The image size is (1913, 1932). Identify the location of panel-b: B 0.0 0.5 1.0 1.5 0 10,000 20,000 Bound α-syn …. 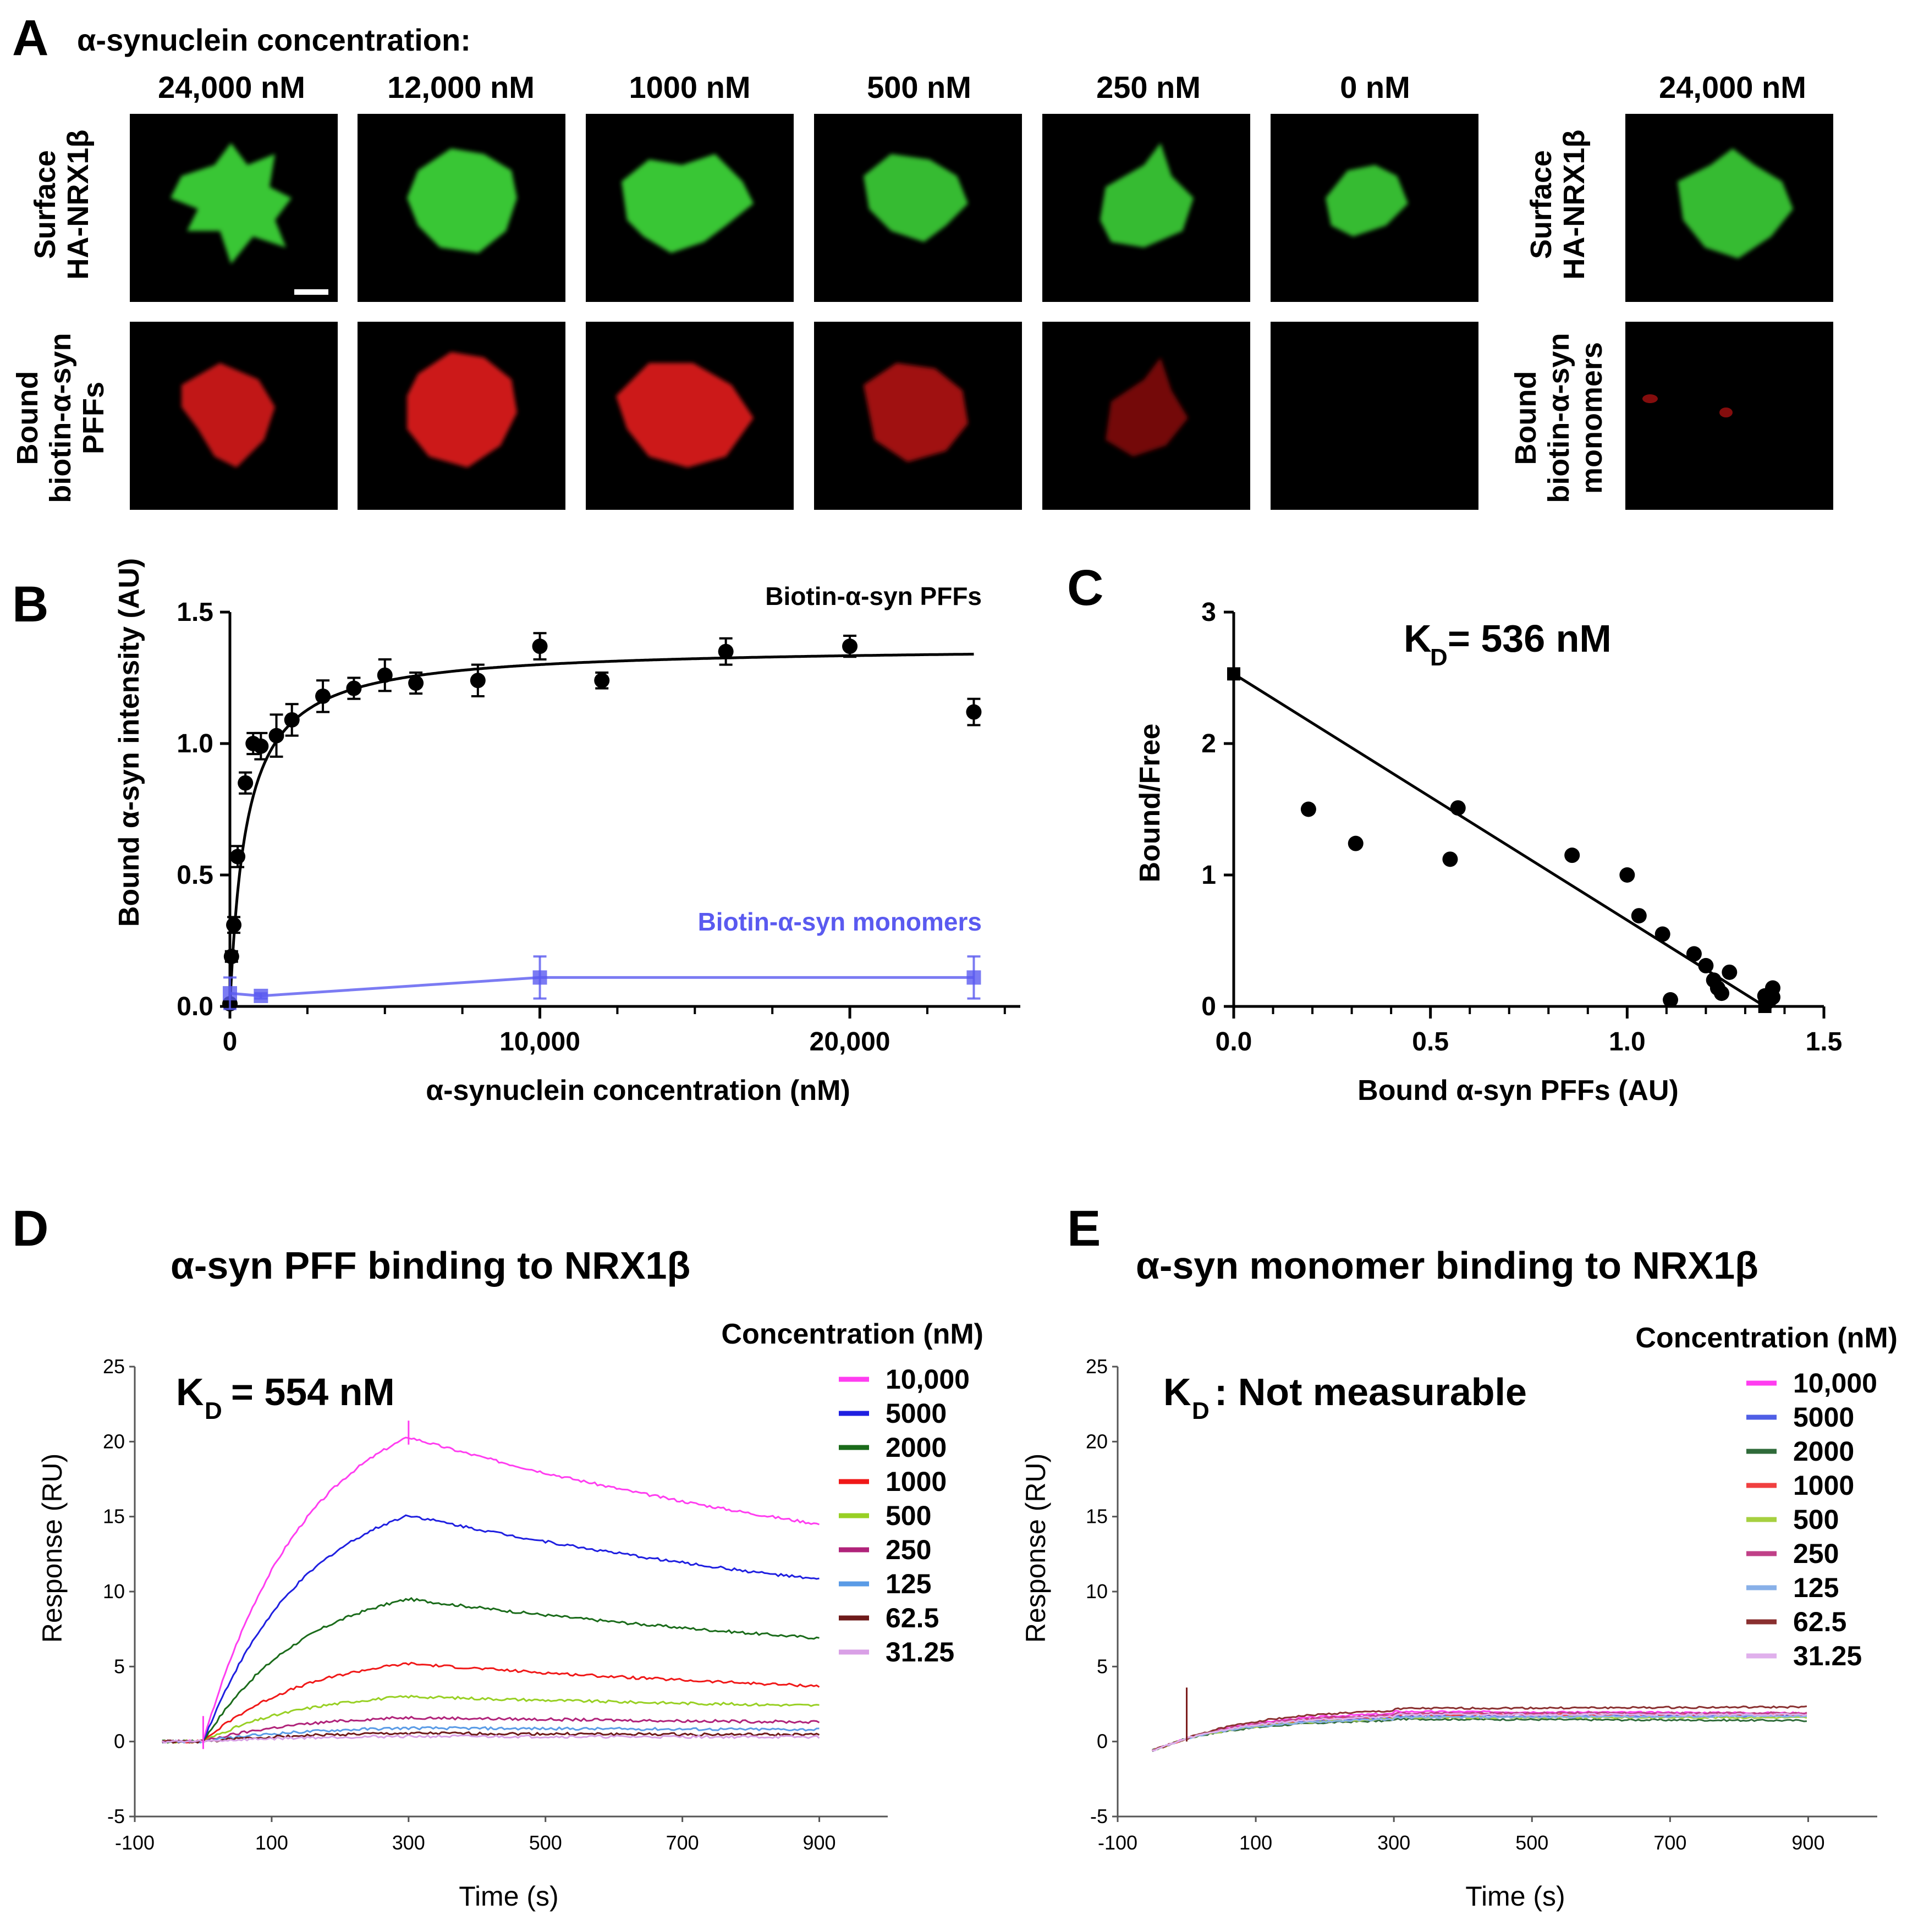
(516, 832).